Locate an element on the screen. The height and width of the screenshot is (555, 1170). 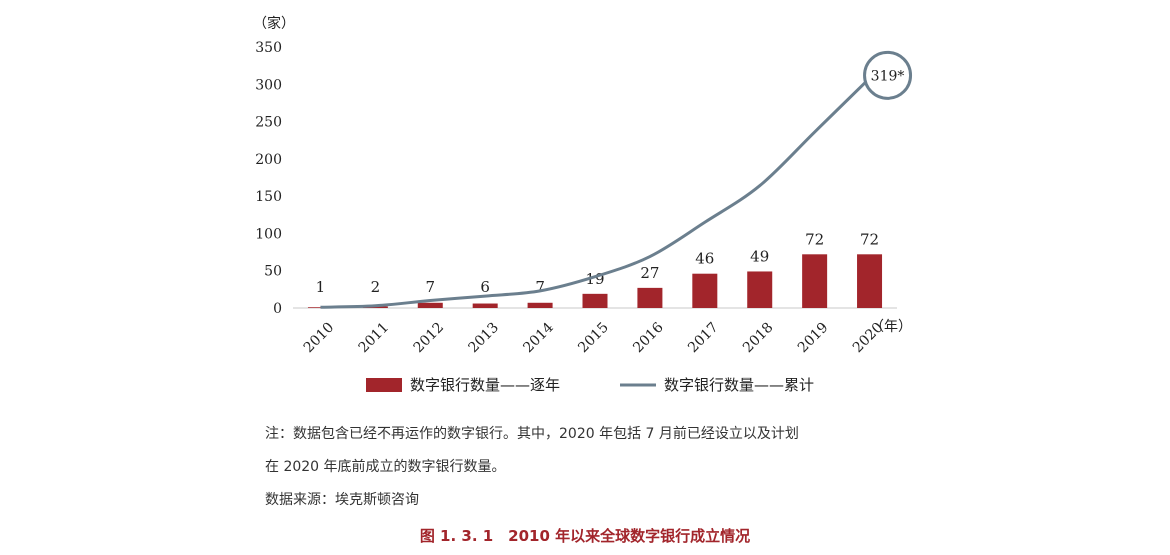
x-tick-label: 2014 is located at coordinates (538, 337).